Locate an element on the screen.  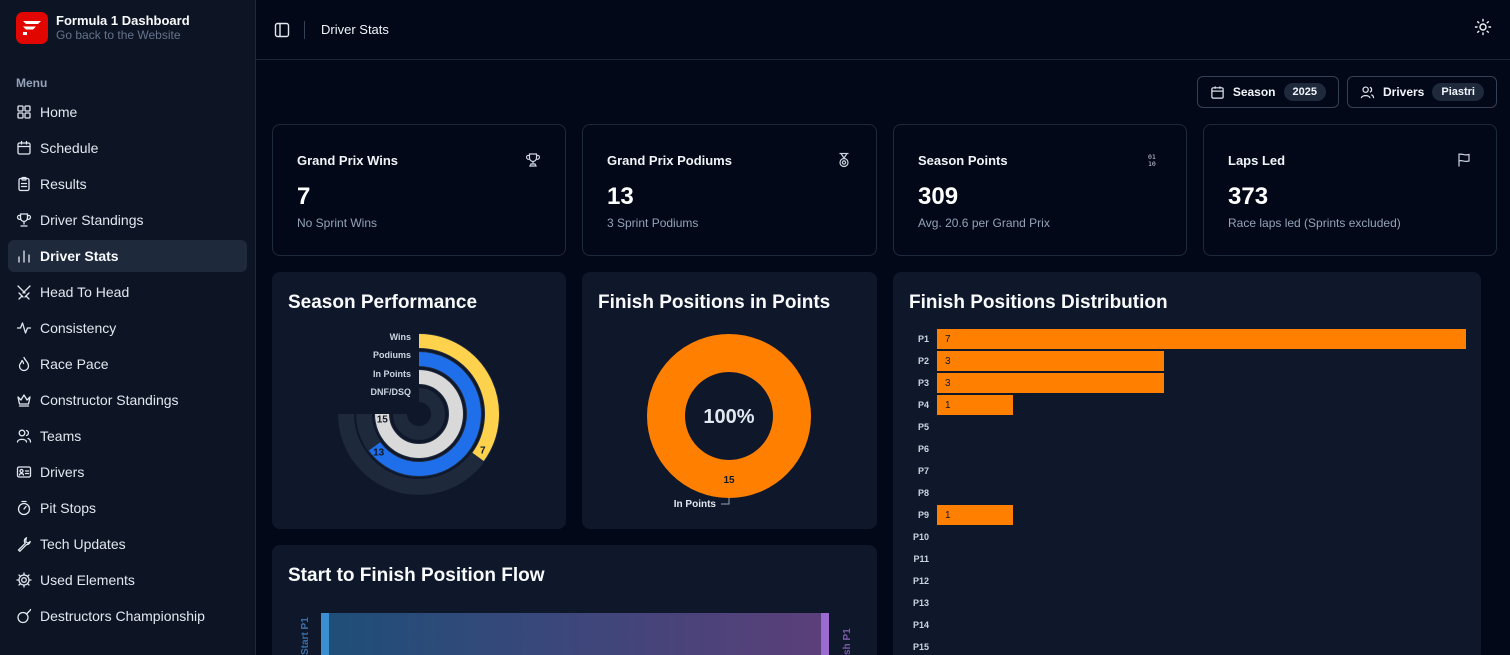
sidebar-item-results: Results is located at coordinates (127, 184).